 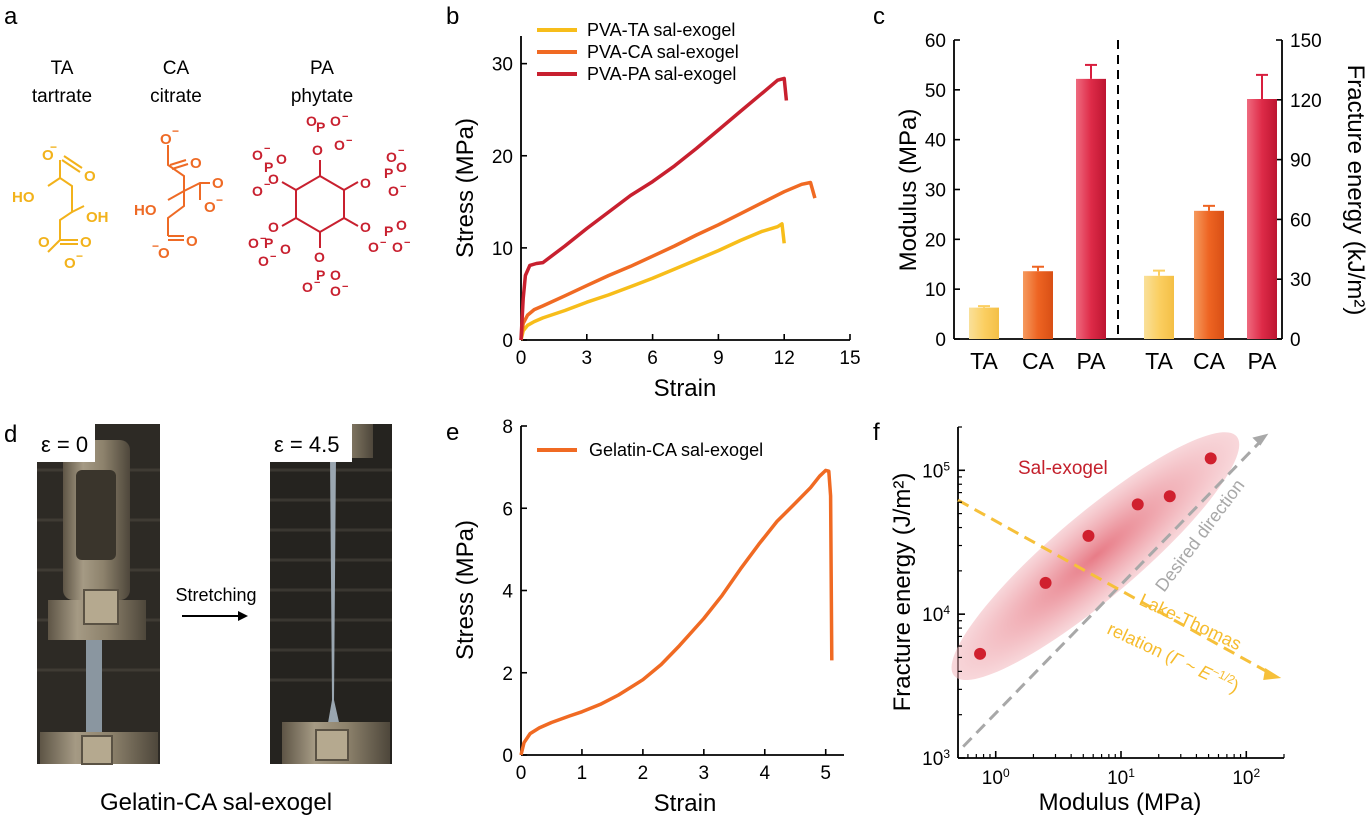 What do you see at coordinates (984, 323) in the screenshot?
I see `c-modulus-bar-ta` at bounding box center [984, 323].